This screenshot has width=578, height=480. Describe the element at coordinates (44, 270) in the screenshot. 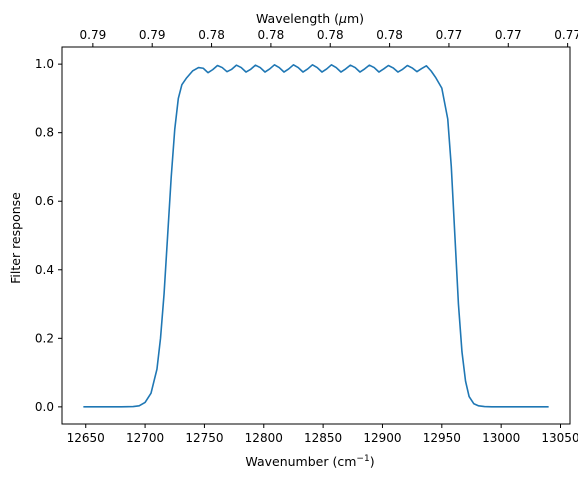

I see `y-tick-label: 0.4` at that location.